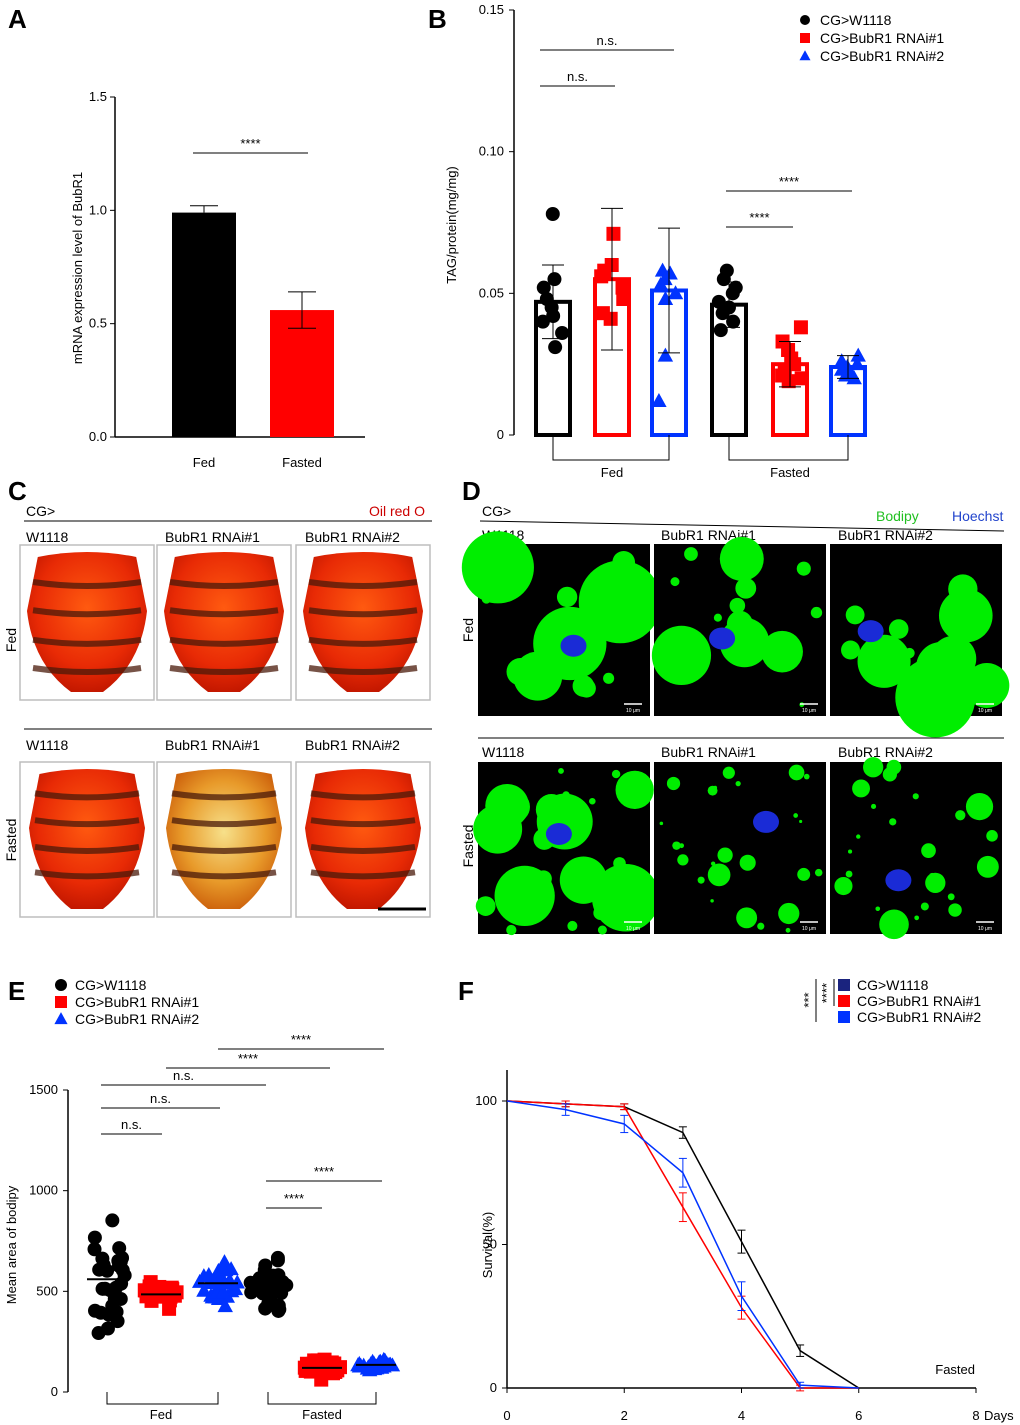 The height and width of the screenshot is (1425, 1020). What do you see at coordinates (624, 1415) in the screenshot?
I see `panel-f-xtick-label: 2` at bounding box center [624, 1415].